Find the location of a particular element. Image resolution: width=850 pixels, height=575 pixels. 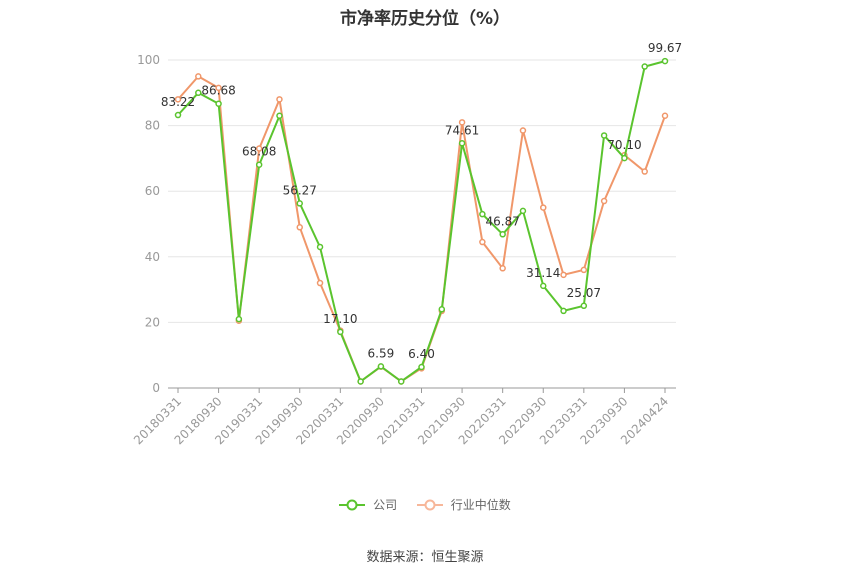

data-label: 86.68 is located at coordinates (218, 91).